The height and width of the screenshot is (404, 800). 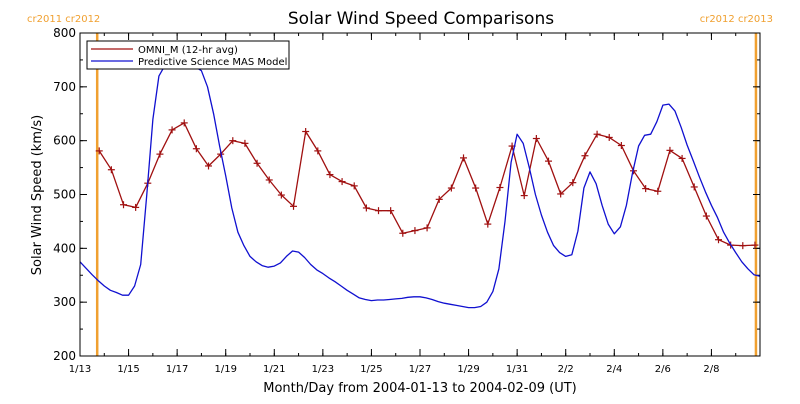 I want to click on x-tick-label: 2/4, so click(x=614, y=369).